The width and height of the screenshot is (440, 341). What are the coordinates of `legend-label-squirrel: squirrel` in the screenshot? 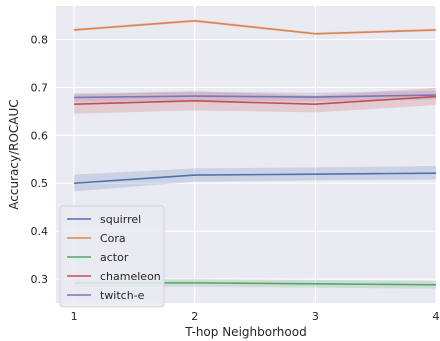 It's located at (120, 219).